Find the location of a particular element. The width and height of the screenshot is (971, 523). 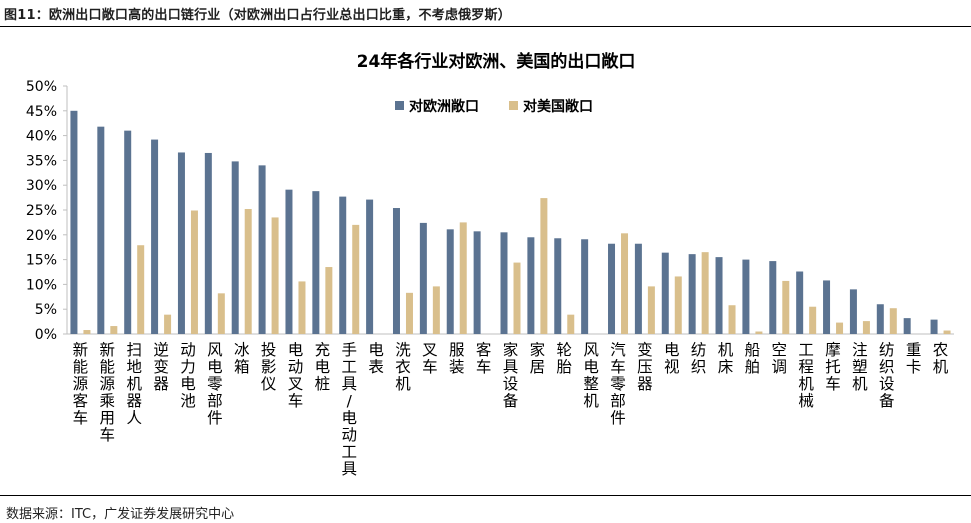

x-tick-label: 新能源乘用车 is located at coordinates (108, 392).